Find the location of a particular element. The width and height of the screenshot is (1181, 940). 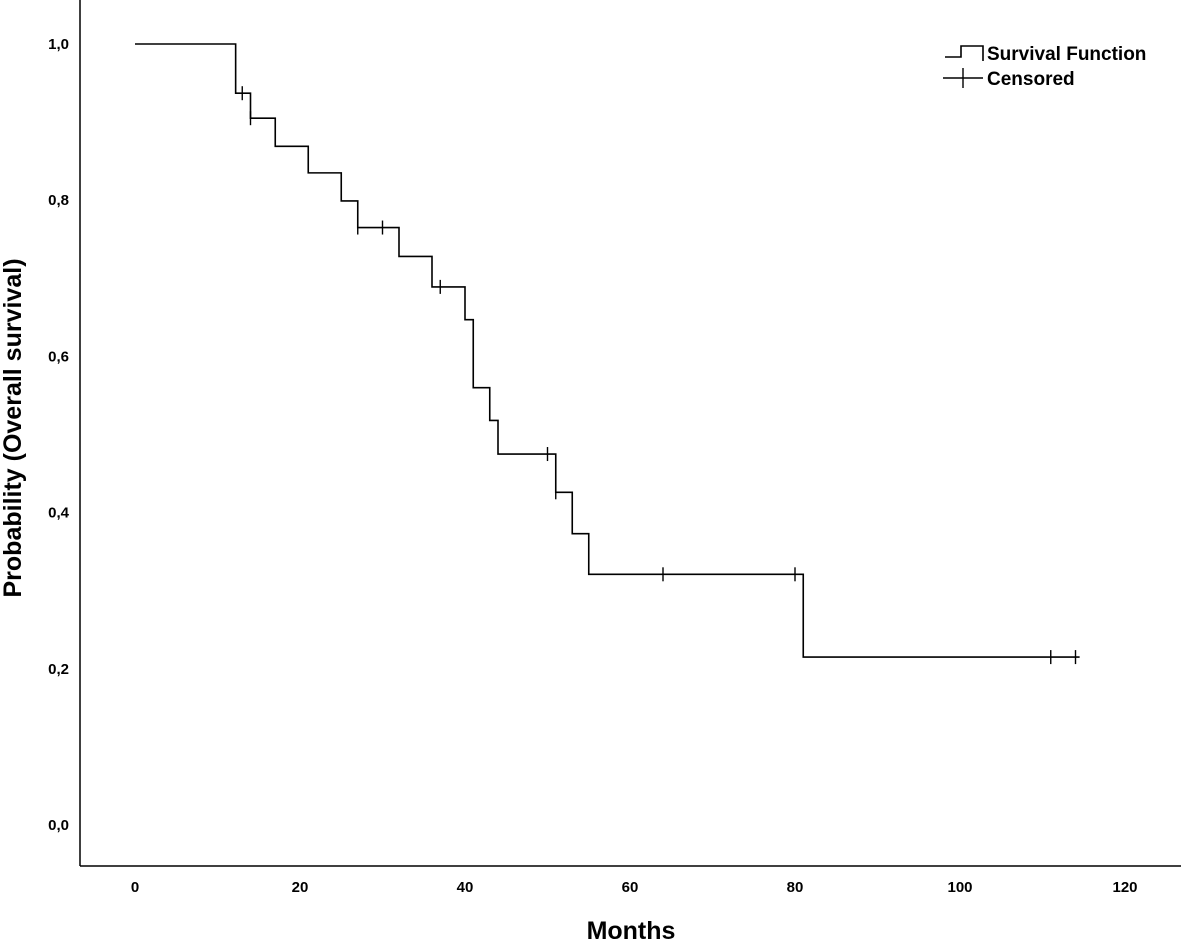

x-tick-label: 120 is located at coordinates (1124, 887).